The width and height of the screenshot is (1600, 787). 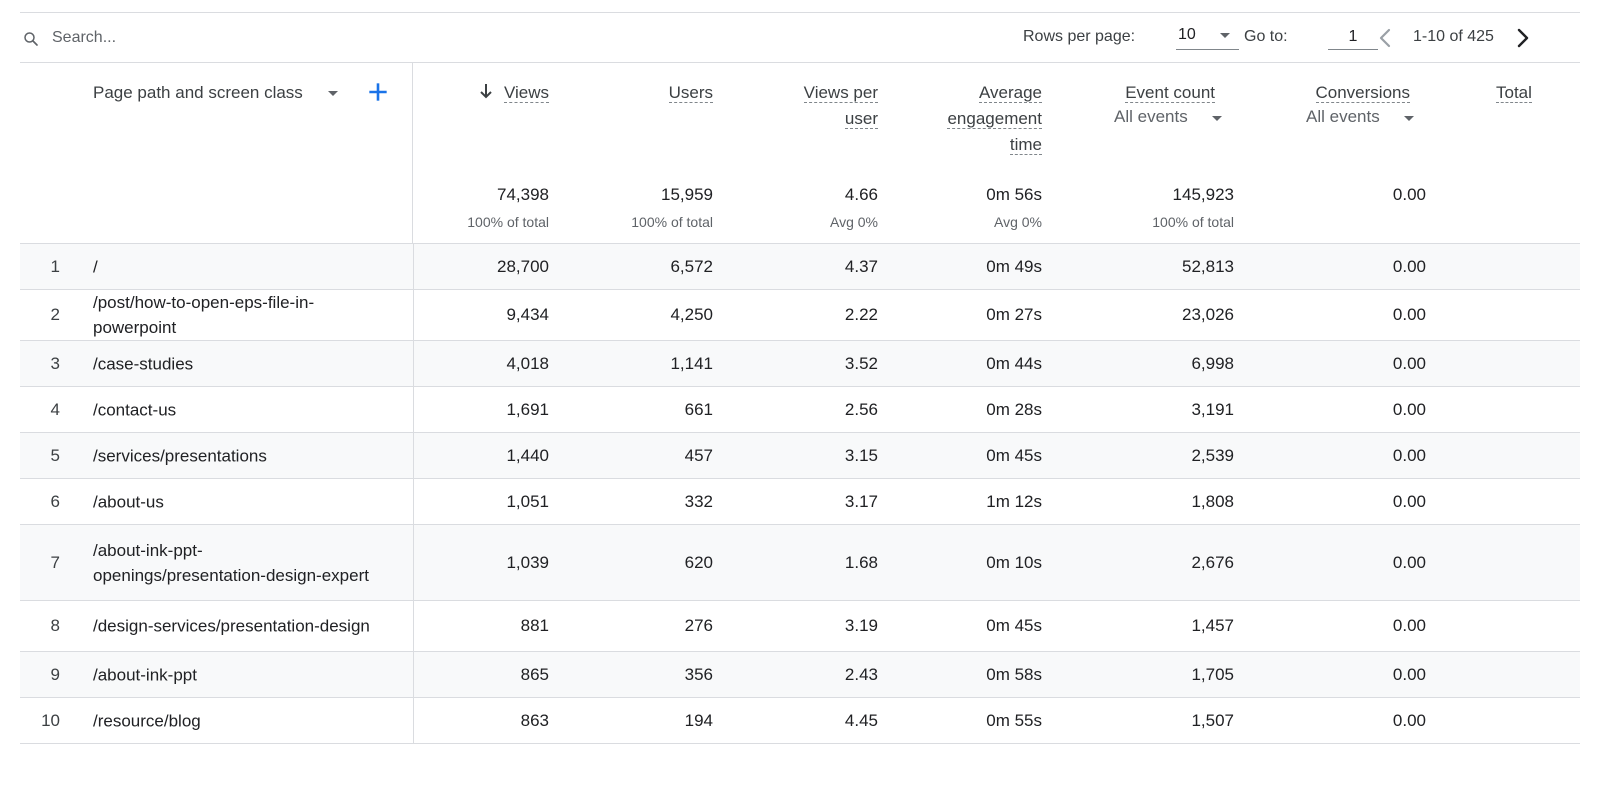 I want to click on users-cell: 356, so click(x=698, y=674).